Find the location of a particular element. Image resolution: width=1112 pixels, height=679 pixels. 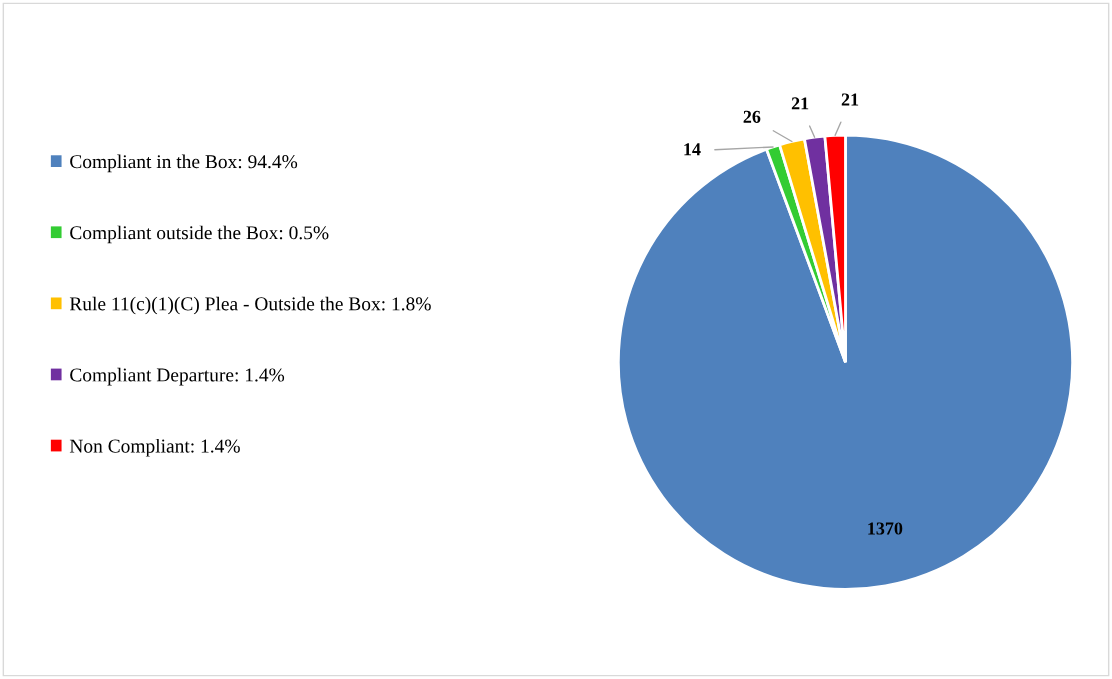

legend-label: Rule 11(c)(1)(C) Plea - Outside the Box: 1.8% is located at coordinates (250, 305).